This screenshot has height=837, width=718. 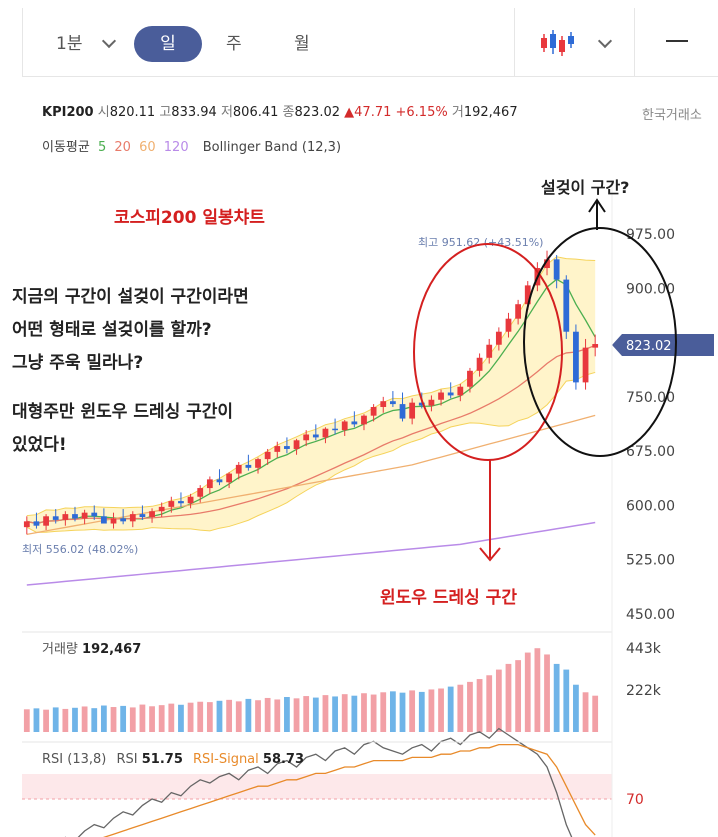 I want to click on close-value: 823.02, so click(x=317, y=112).